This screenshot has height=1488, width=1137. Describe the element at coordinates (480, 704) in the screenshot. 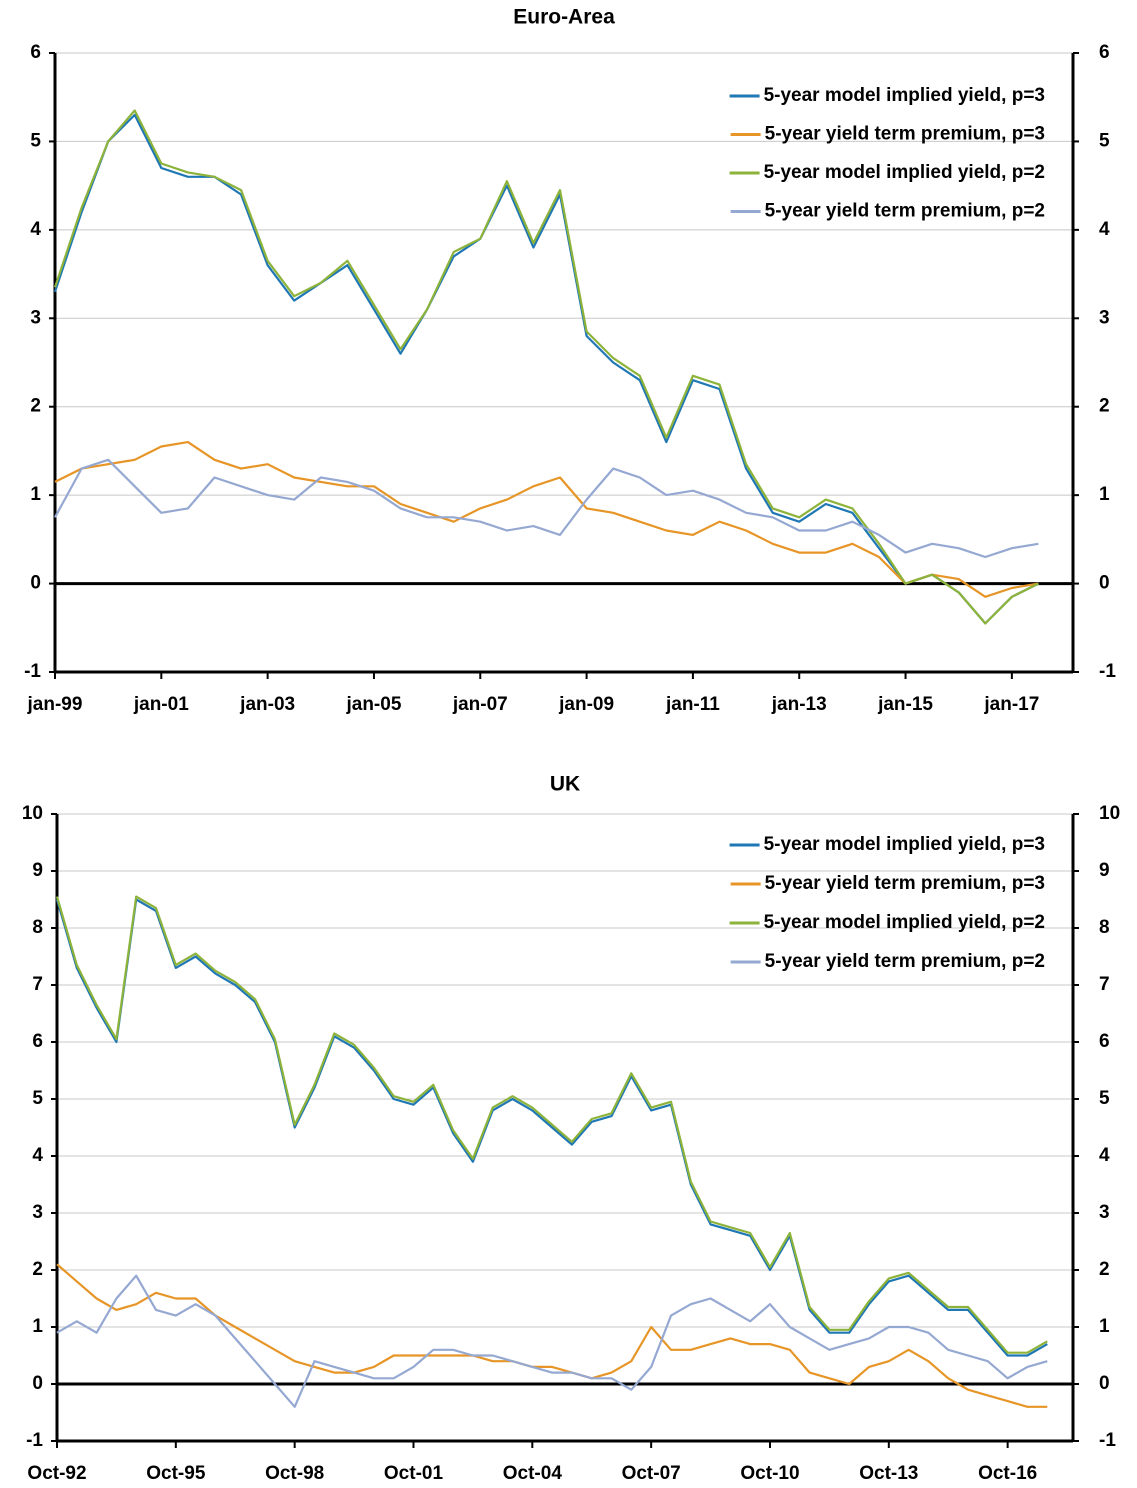

I see `x-tick-label: jan-07` at that location.